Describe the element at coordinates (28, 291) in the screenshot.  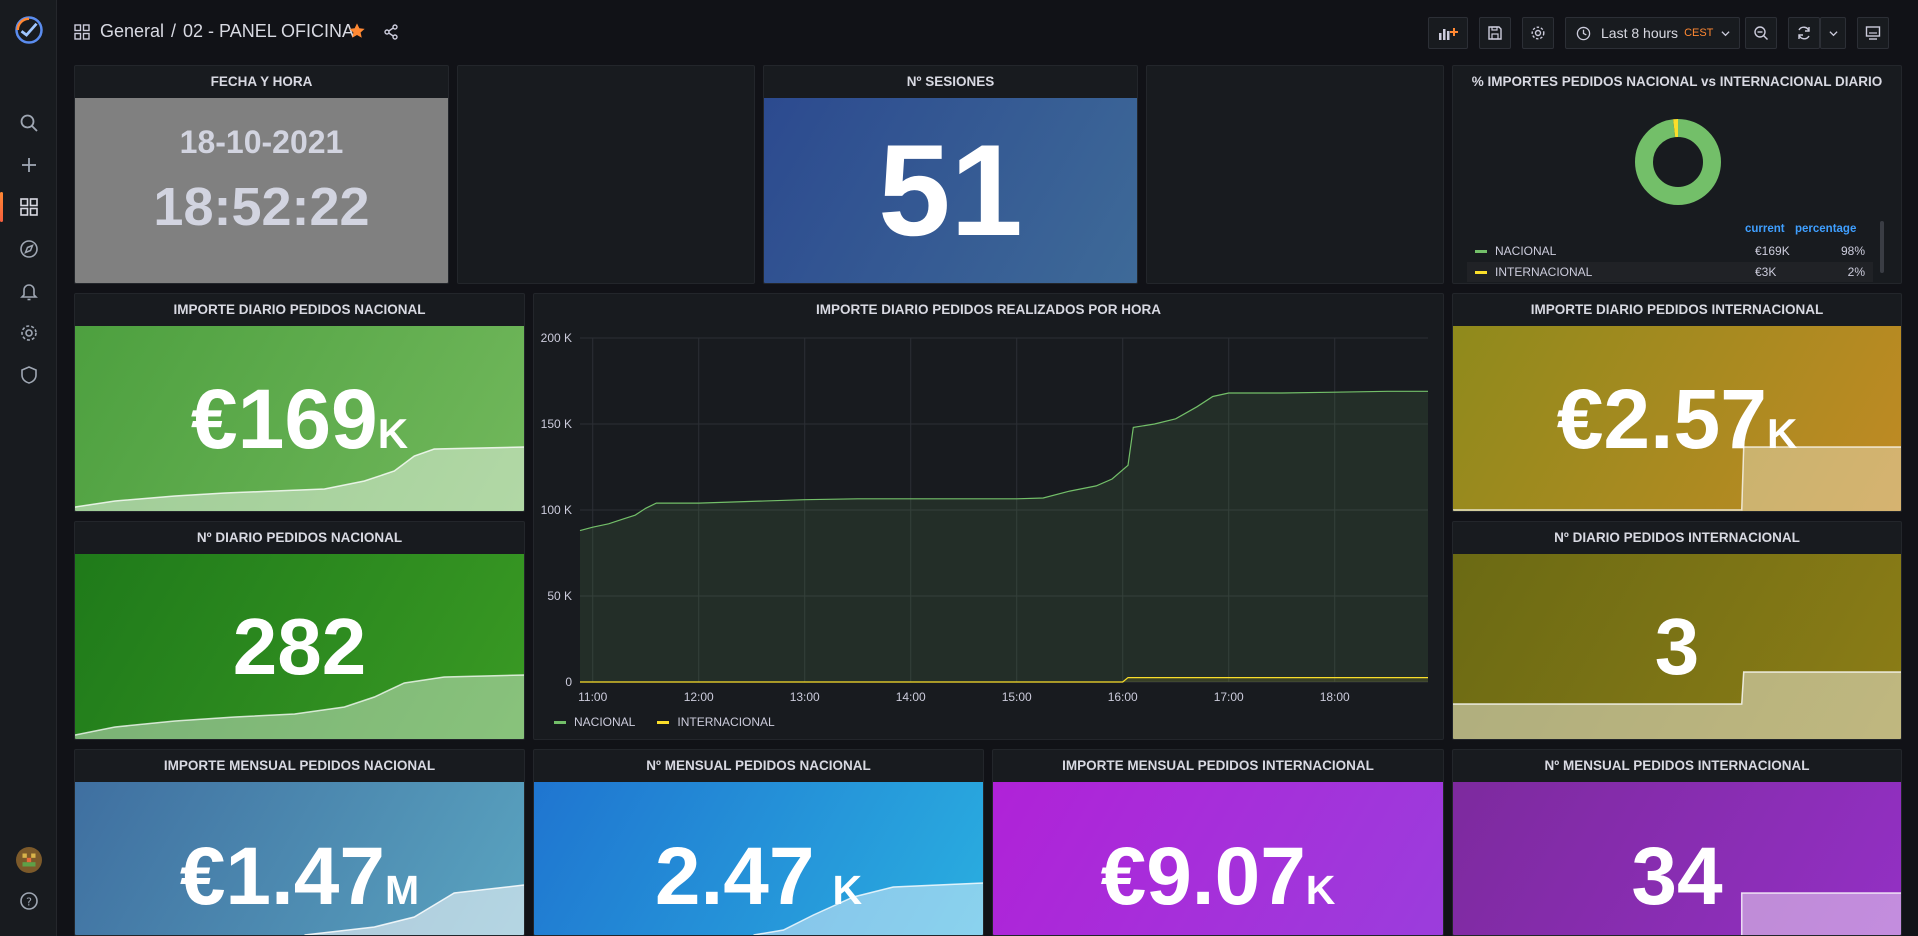
I see `alert-bell-icon` at that location.